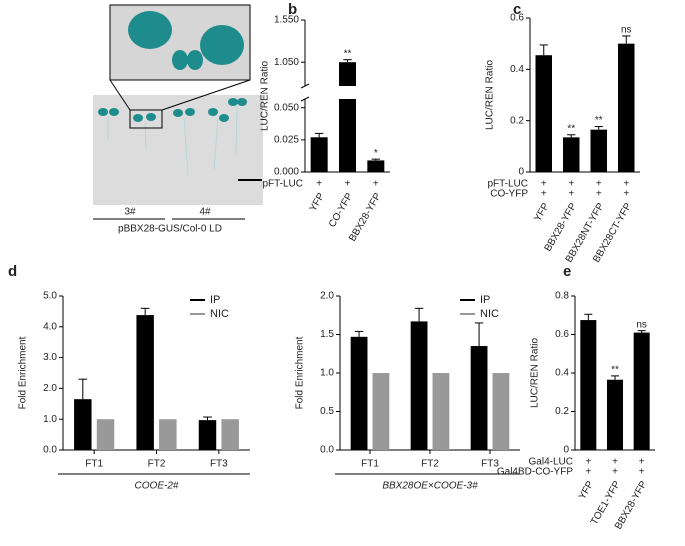 Image resolution: width=685 pixels, height=546 pixels. I want to click on seedlings, so click(172, 110).